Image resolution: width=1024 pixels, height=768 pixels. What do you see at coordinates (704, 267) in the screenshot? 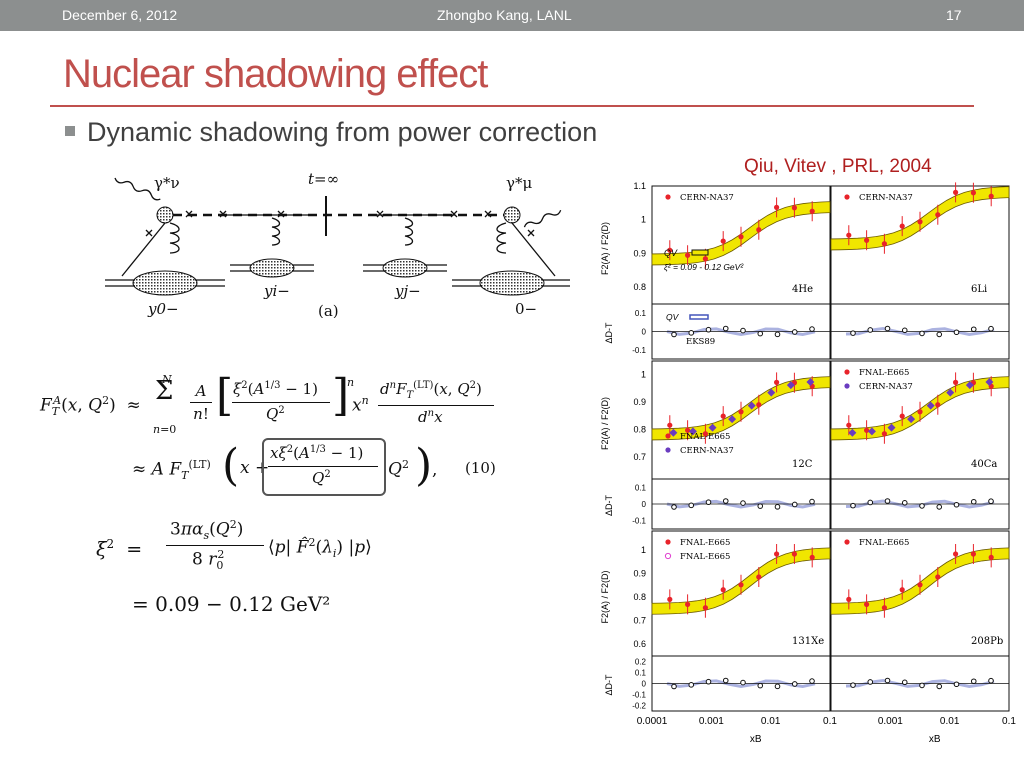
I see `xi-legend-label: ξ² = 0.09 - 0.12 GeV²` at bounding box center [704, 267].